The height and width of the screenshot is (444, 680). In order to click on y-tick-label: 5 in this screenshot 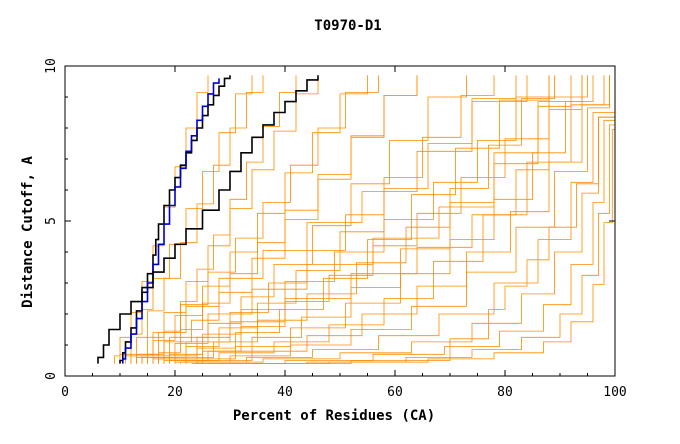, I will do `click(51, 221)`.